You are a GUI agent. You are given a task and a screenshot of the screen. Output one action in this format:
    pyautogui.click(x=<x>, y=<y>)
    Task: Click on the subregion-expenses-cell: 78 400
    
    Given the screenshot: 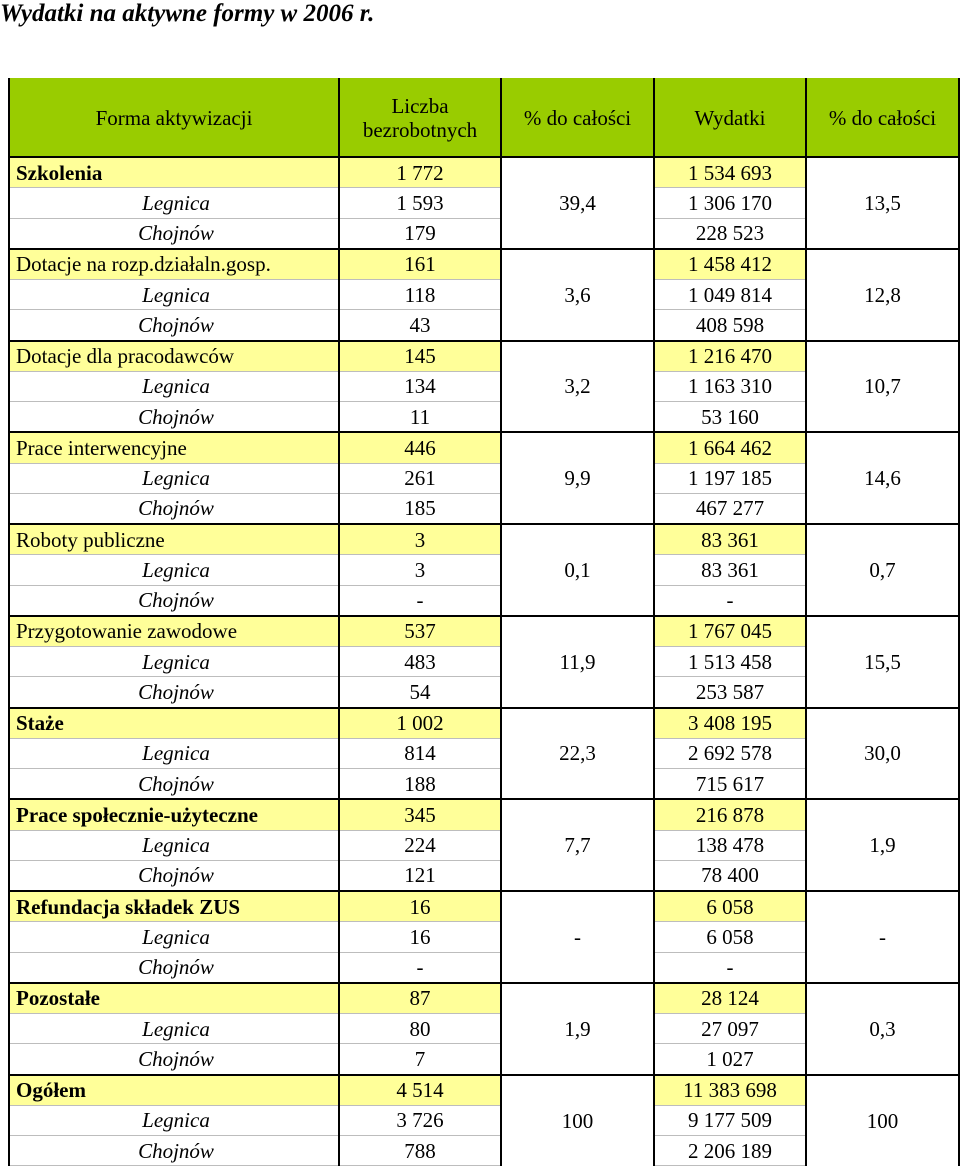 What is the action you would take?
    pyautogui.click(x=730, y=876)
    